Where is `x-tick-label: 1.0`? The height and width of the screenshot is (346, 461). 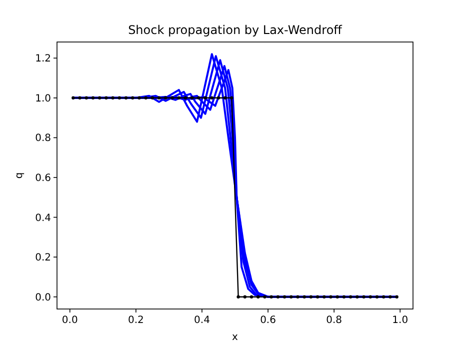
x-tick-label: 1.0 is located at coordinates (400, 320).